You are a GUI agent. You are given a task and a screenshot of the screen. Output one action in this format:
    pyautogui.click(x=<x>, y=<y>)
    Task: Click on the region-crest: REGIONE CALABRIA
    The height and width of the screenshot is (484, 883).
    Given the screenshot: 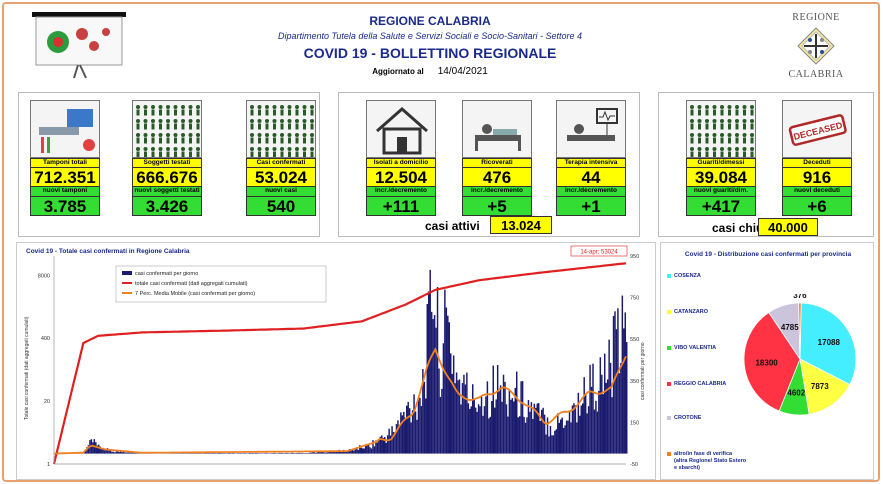 What is the action you would take?
    pyautogui.click(x=816, y=46)
    